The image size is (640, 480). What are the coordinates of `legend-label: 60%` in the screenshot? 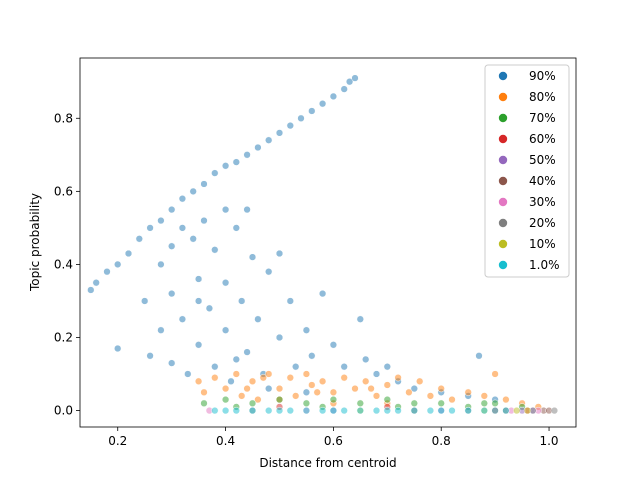 It's located at (542, 139).